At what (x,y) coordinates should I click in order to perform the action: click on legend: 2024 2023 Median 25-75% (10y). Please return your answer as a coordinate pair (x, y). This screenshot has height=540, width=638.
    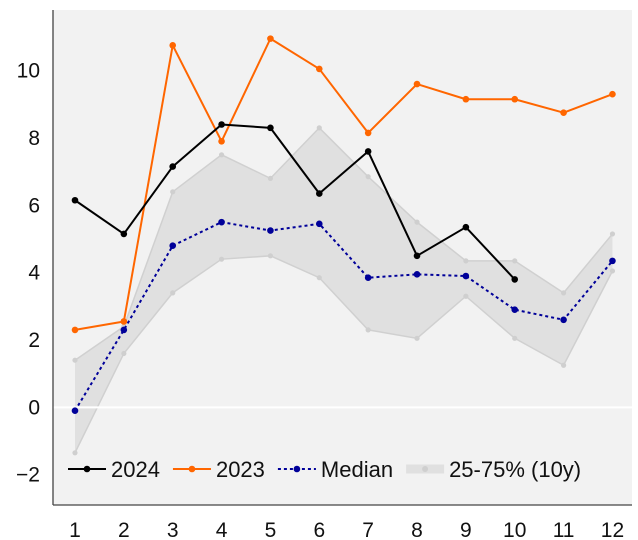
    Looking at the image, I should click on (324, 469).